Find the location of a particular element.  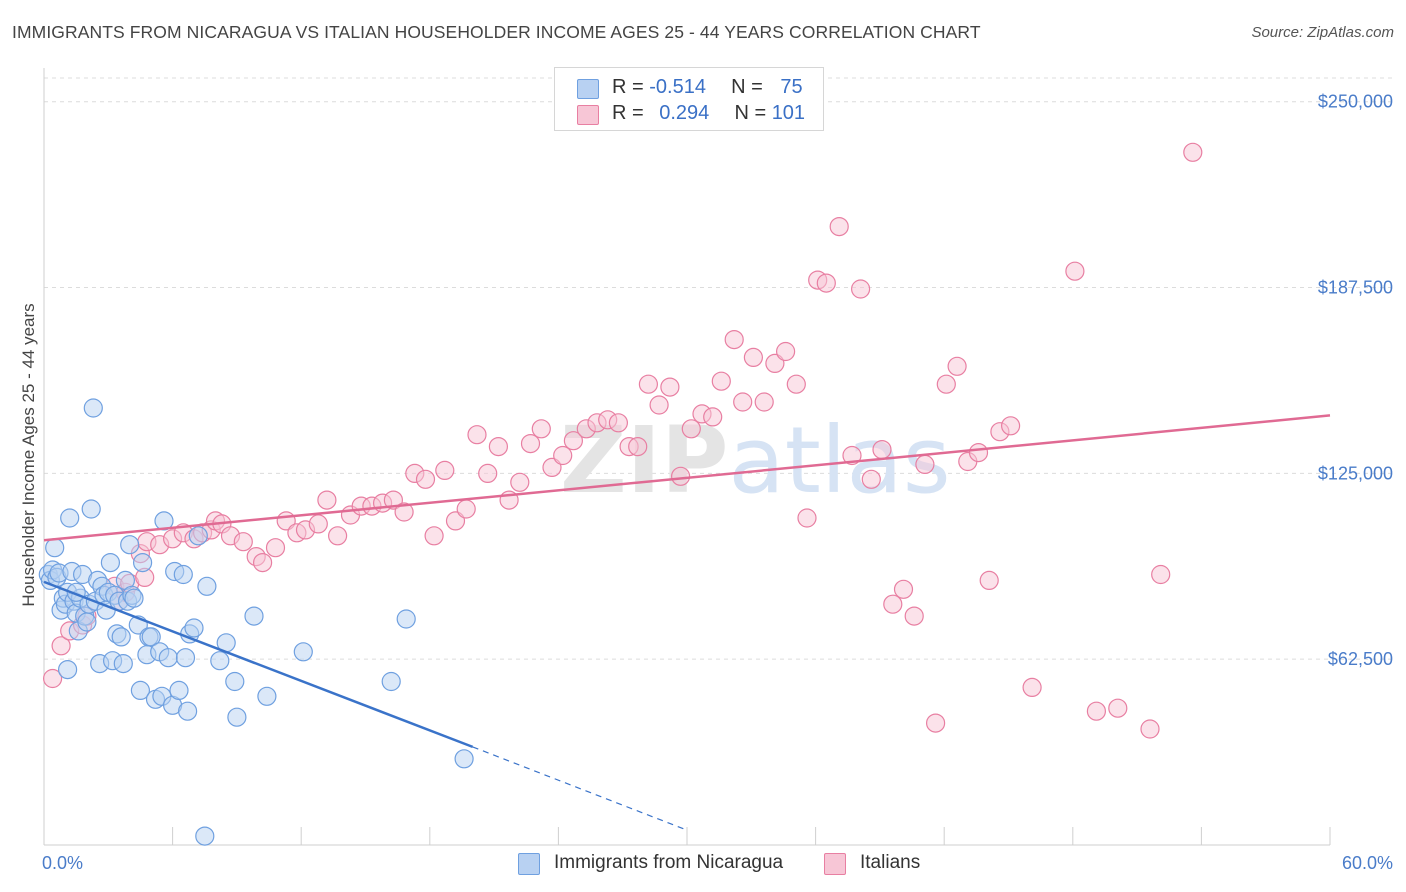

legend-swatch-pink is located at coordinates (588, 115).